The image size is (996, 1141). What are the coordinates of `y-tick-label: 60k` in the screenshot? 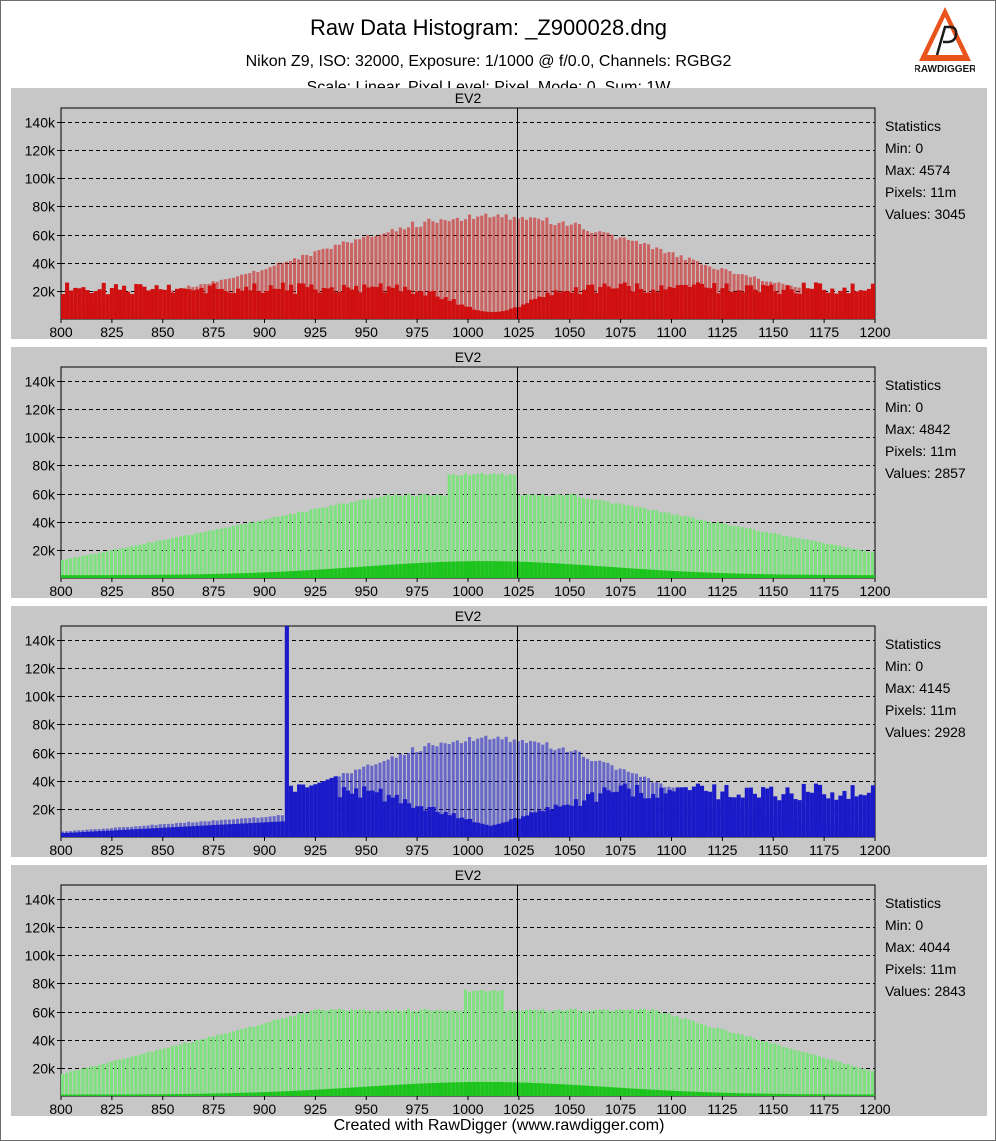 It's located at (44, 1013).